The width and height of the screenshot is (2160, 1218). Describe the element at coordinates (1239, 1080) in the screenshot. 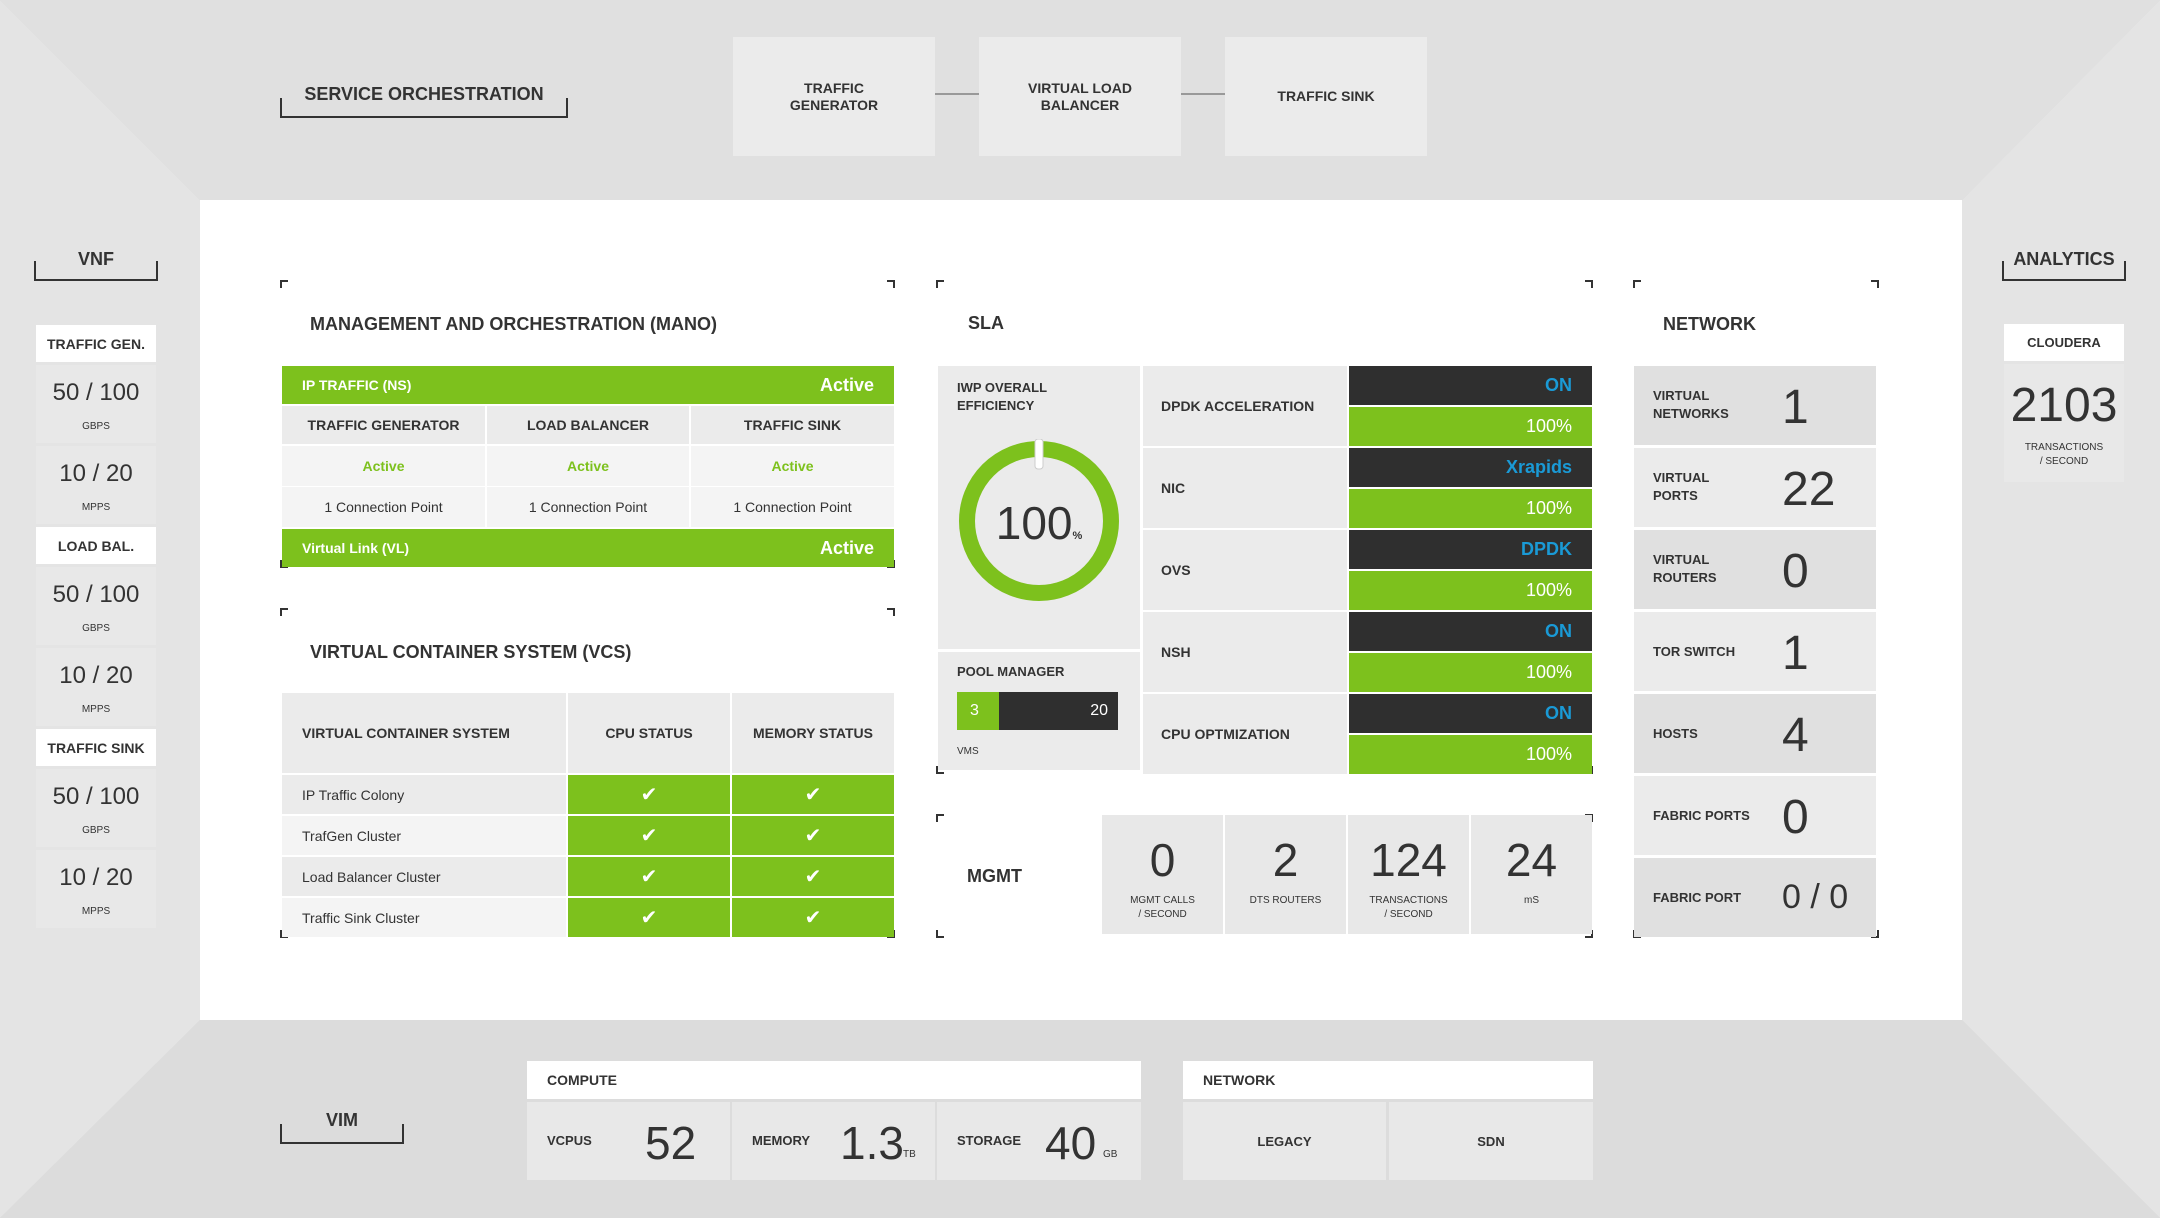

I see `vim-network-header-label: NETWORK` at that location.